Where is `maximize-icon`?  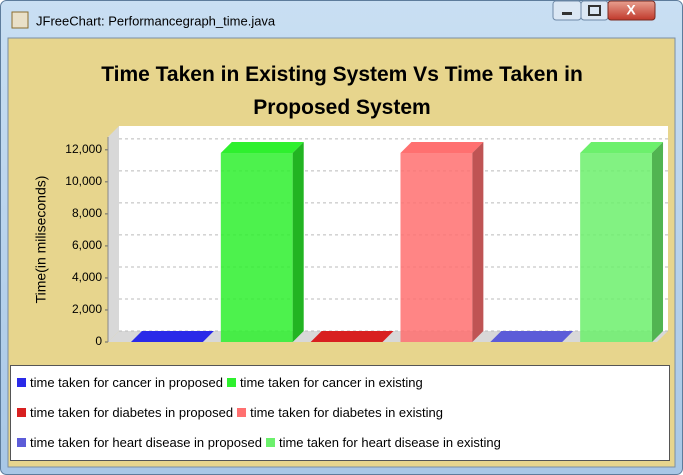
maximize-icon is located at coordinates (594, 10).